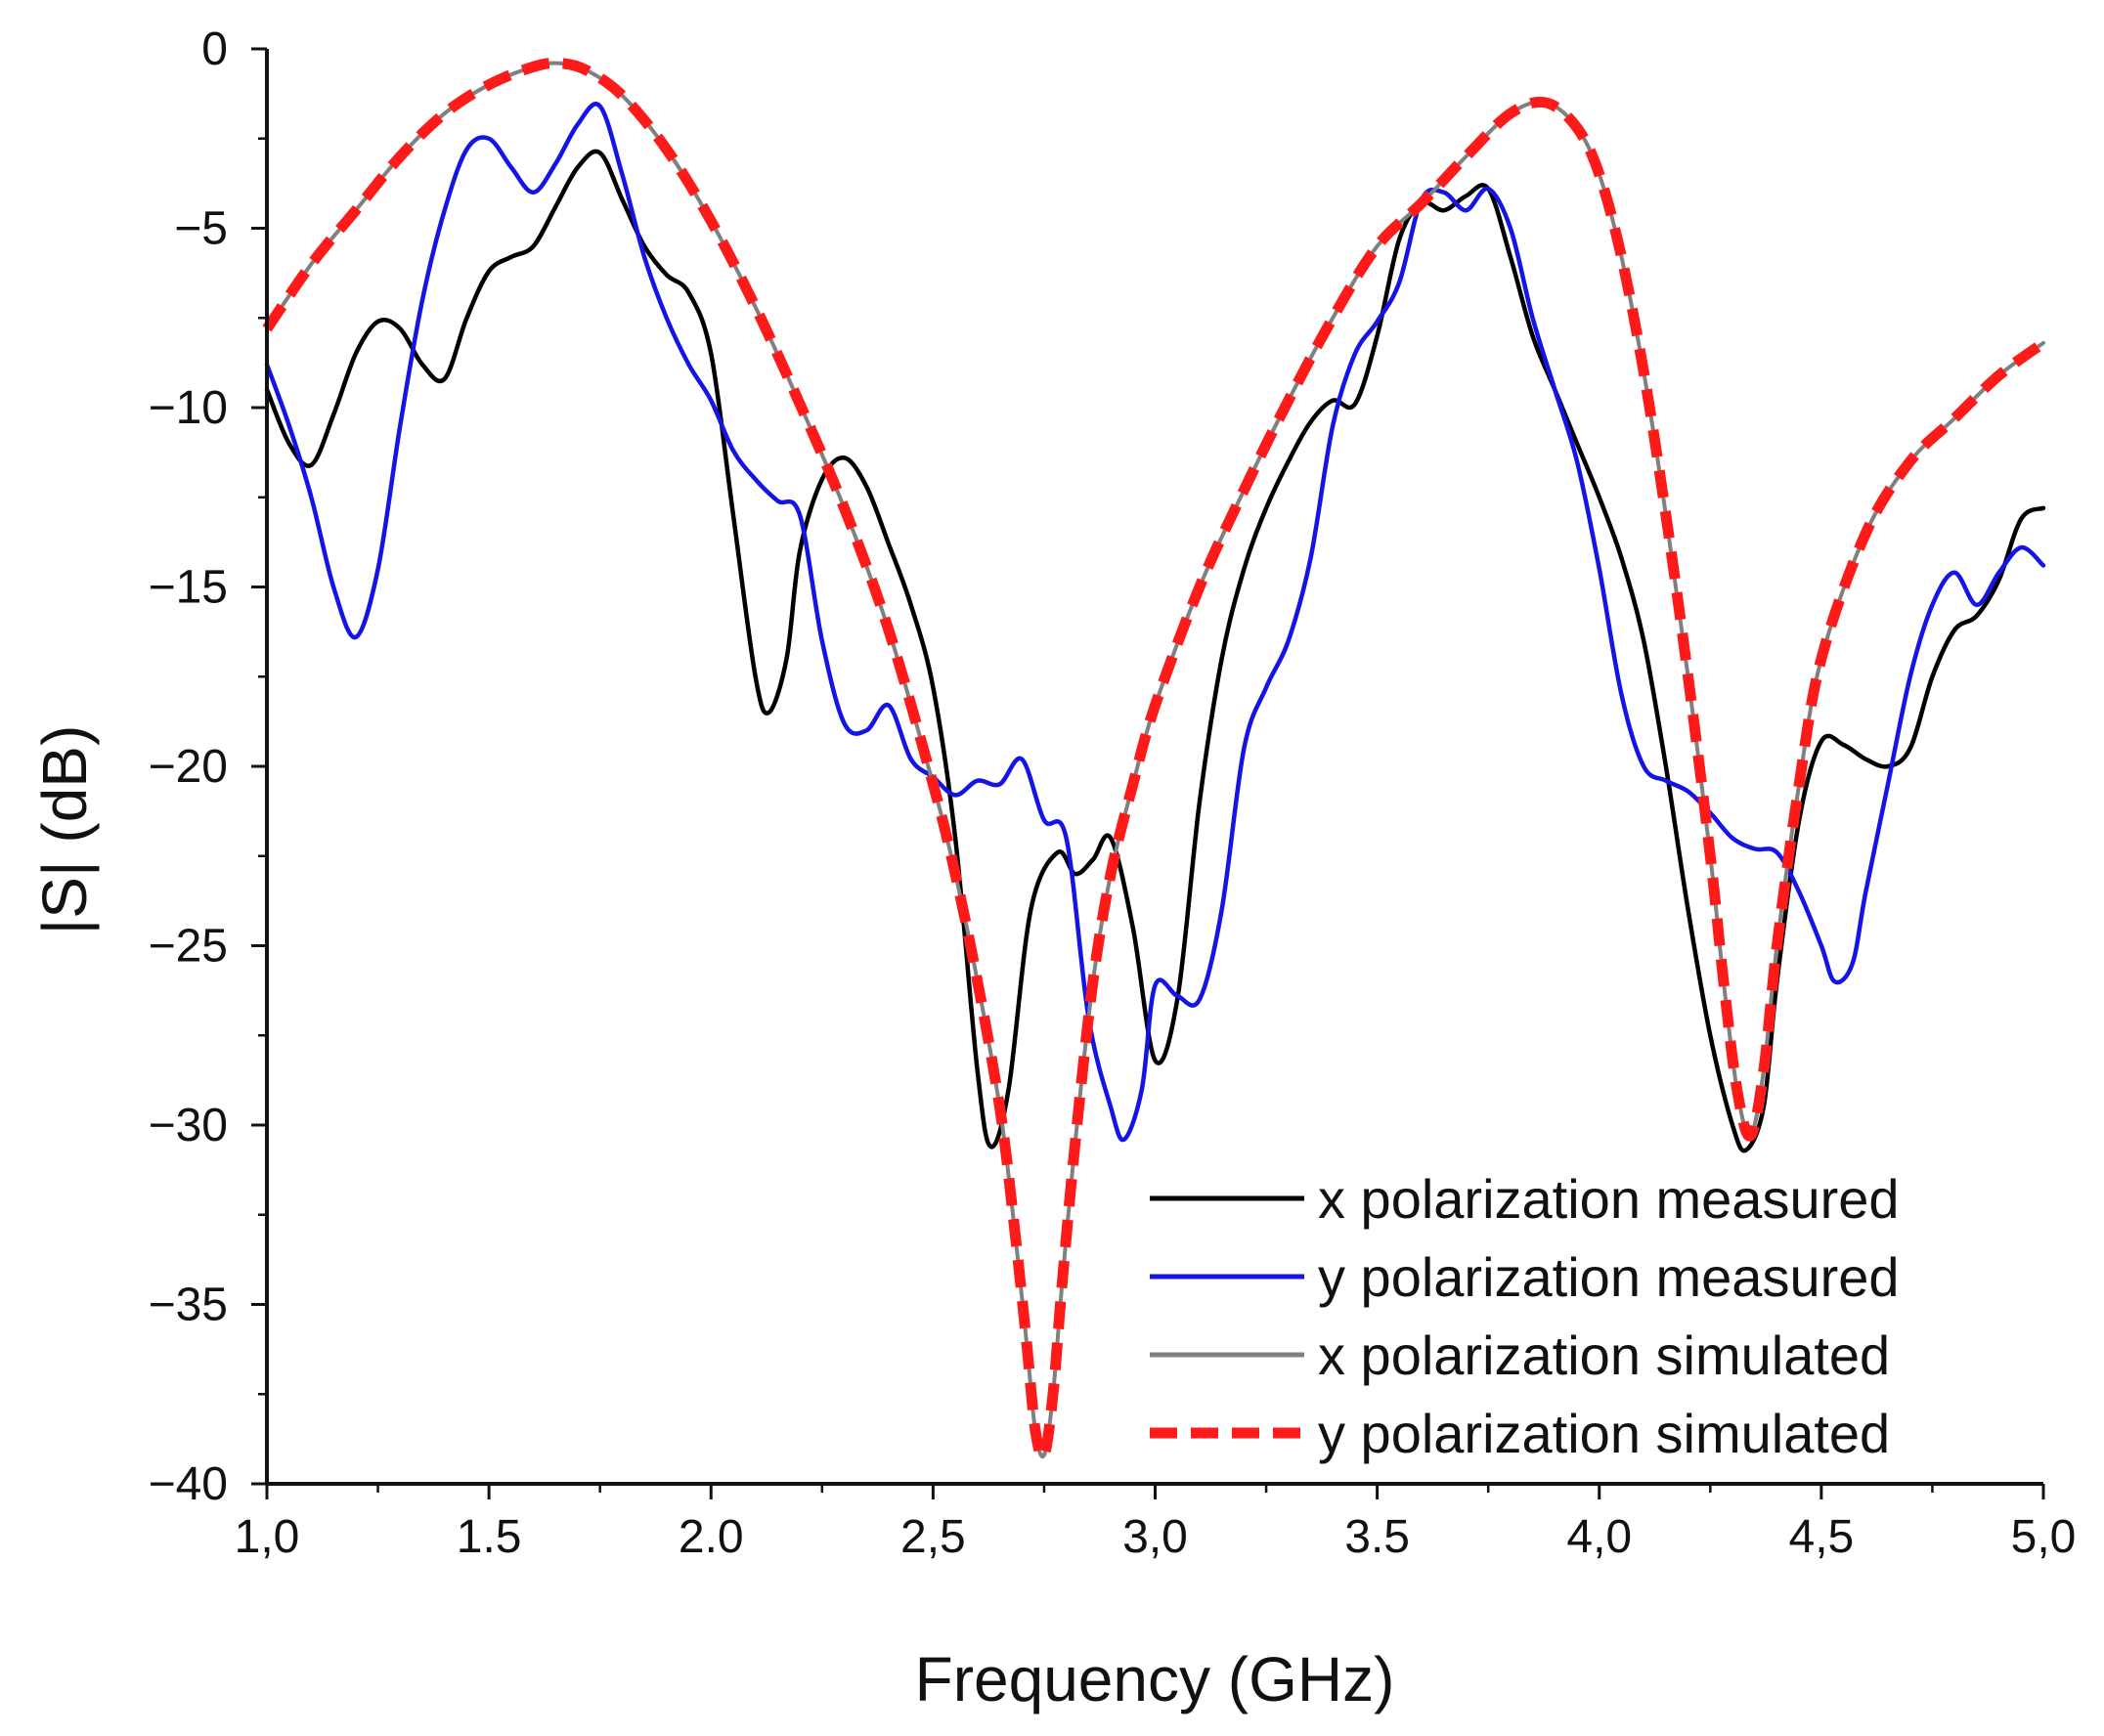 The image size is (2104, 1736). Describe the element at coordinates (1609, 1199) in the screenshot. I see `legend-label: x polarization measured` at that location.